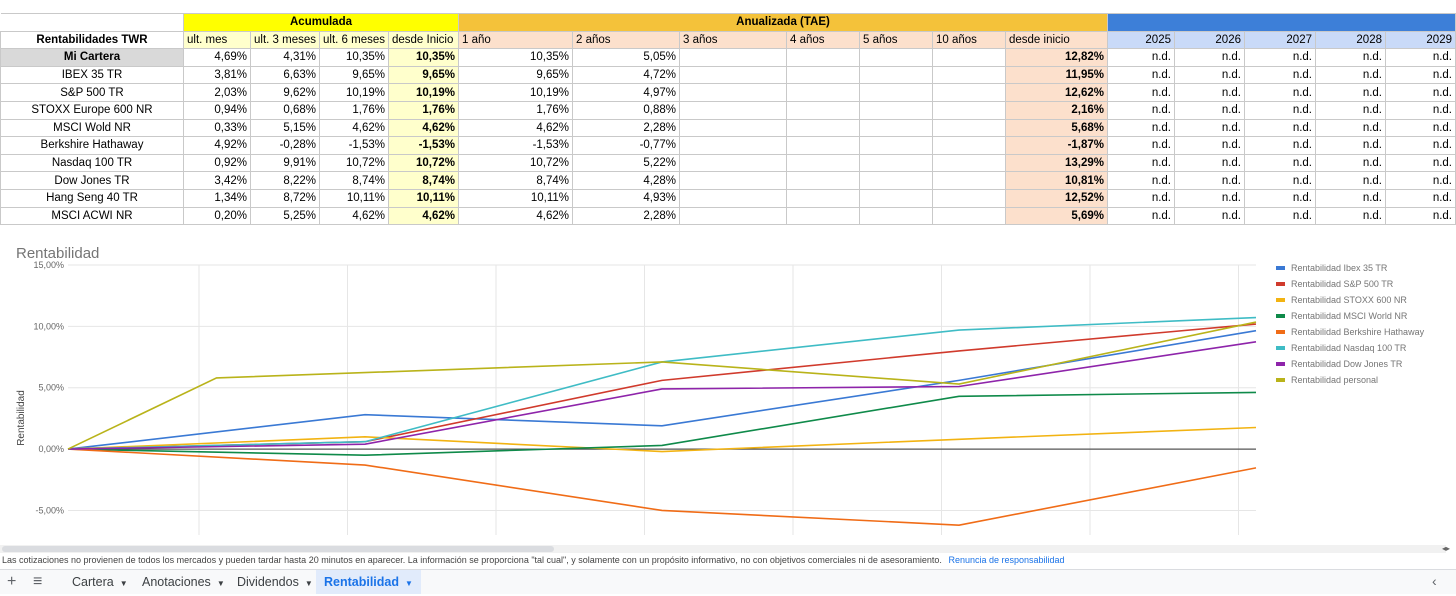 The width and height of the screenshot is (1456, 596). What do you see at coordinates (354, 40) in the screenshot?
I see `column-header: ult. 6 meses` at bounding box center [354, 40].